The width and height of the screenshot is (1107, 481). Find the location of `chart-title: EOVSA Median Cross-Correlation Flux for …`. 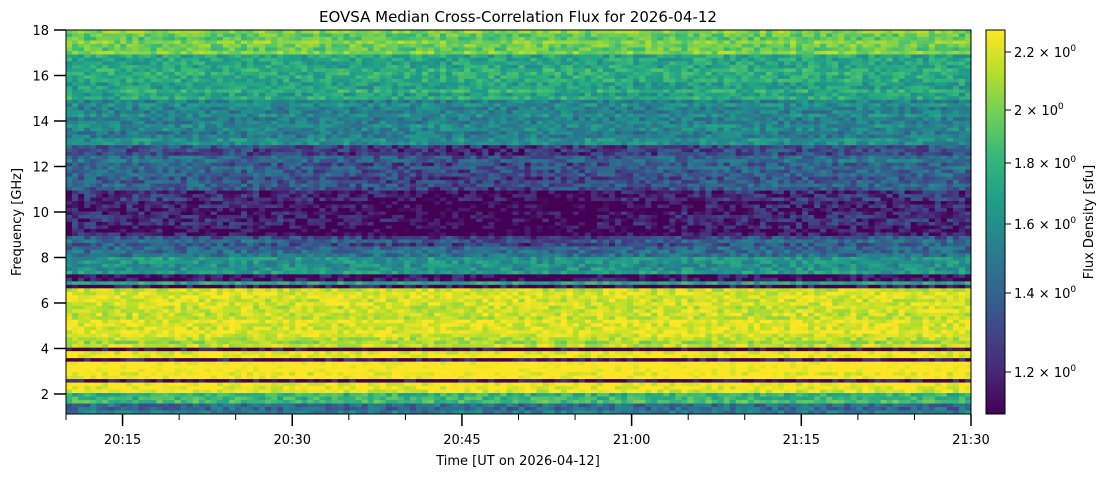

chart-title: EOVSA Median Cross-Correlation Flux for … is located at coordinates (518, 17).